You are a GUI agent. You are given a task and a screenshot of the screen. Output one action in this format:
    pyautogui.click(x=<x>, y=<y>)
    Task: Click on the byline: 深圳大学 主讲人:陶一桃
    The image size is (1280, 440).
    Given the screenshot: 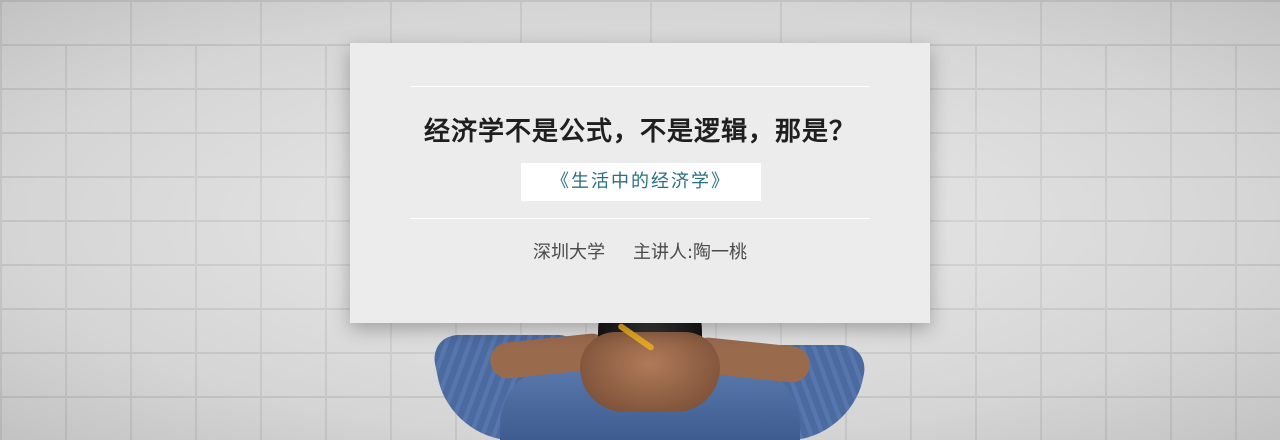 What is the action you would take?
    pyautogui.click(x=640, y=251)
    